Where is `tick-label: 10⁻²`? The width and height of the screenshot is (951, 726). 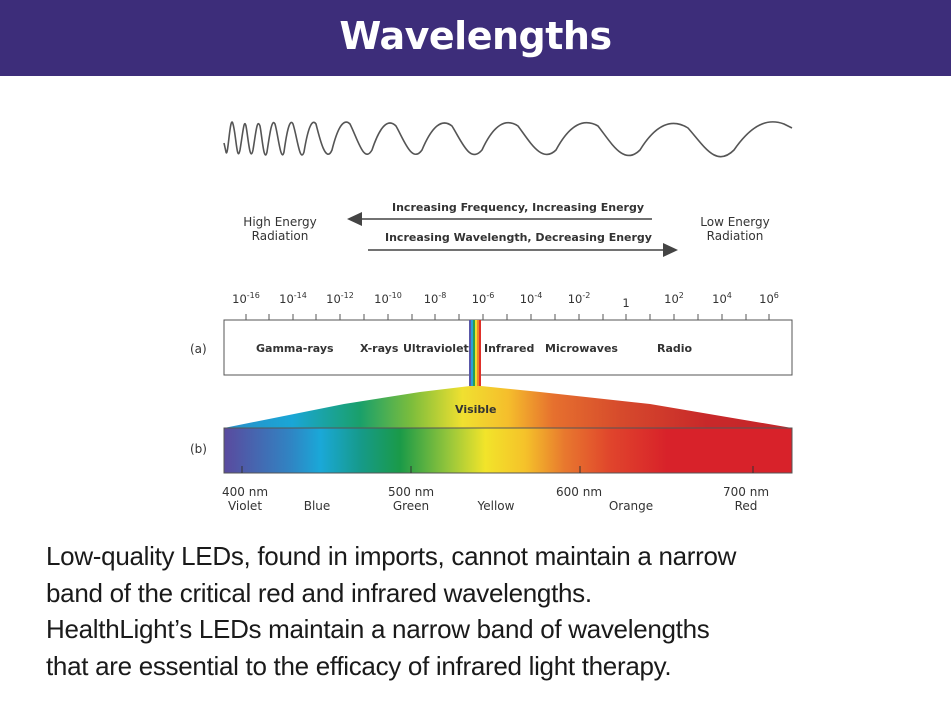
tick-label: 10⁻² is located at coordinates (579, 298).